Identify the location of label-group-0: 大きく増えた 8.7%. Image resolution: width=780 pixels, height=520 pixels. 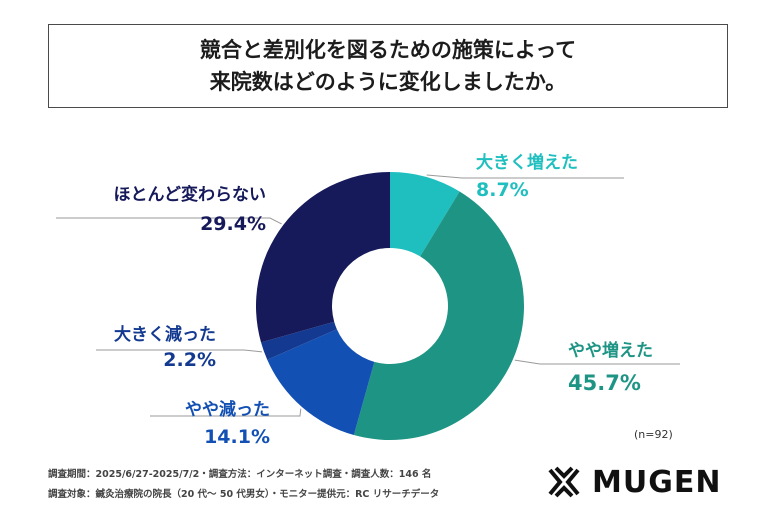
(527, 174).